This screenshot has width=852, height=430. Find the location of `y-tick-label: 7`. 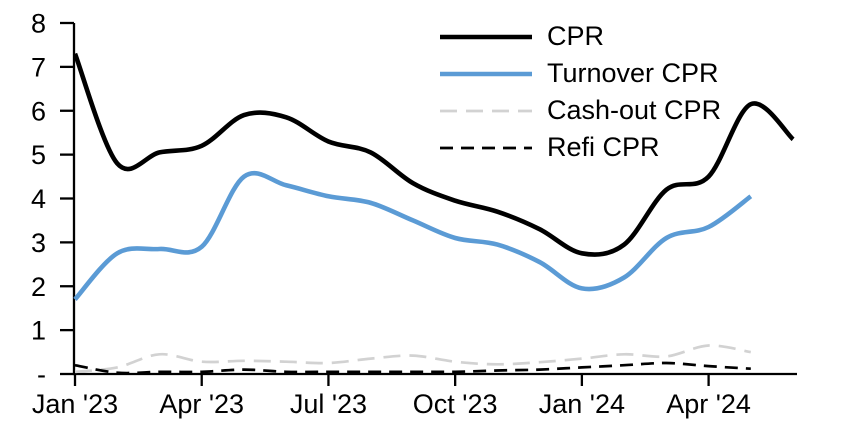

y-tick-label: 7 is located at coordinates (38, 67).